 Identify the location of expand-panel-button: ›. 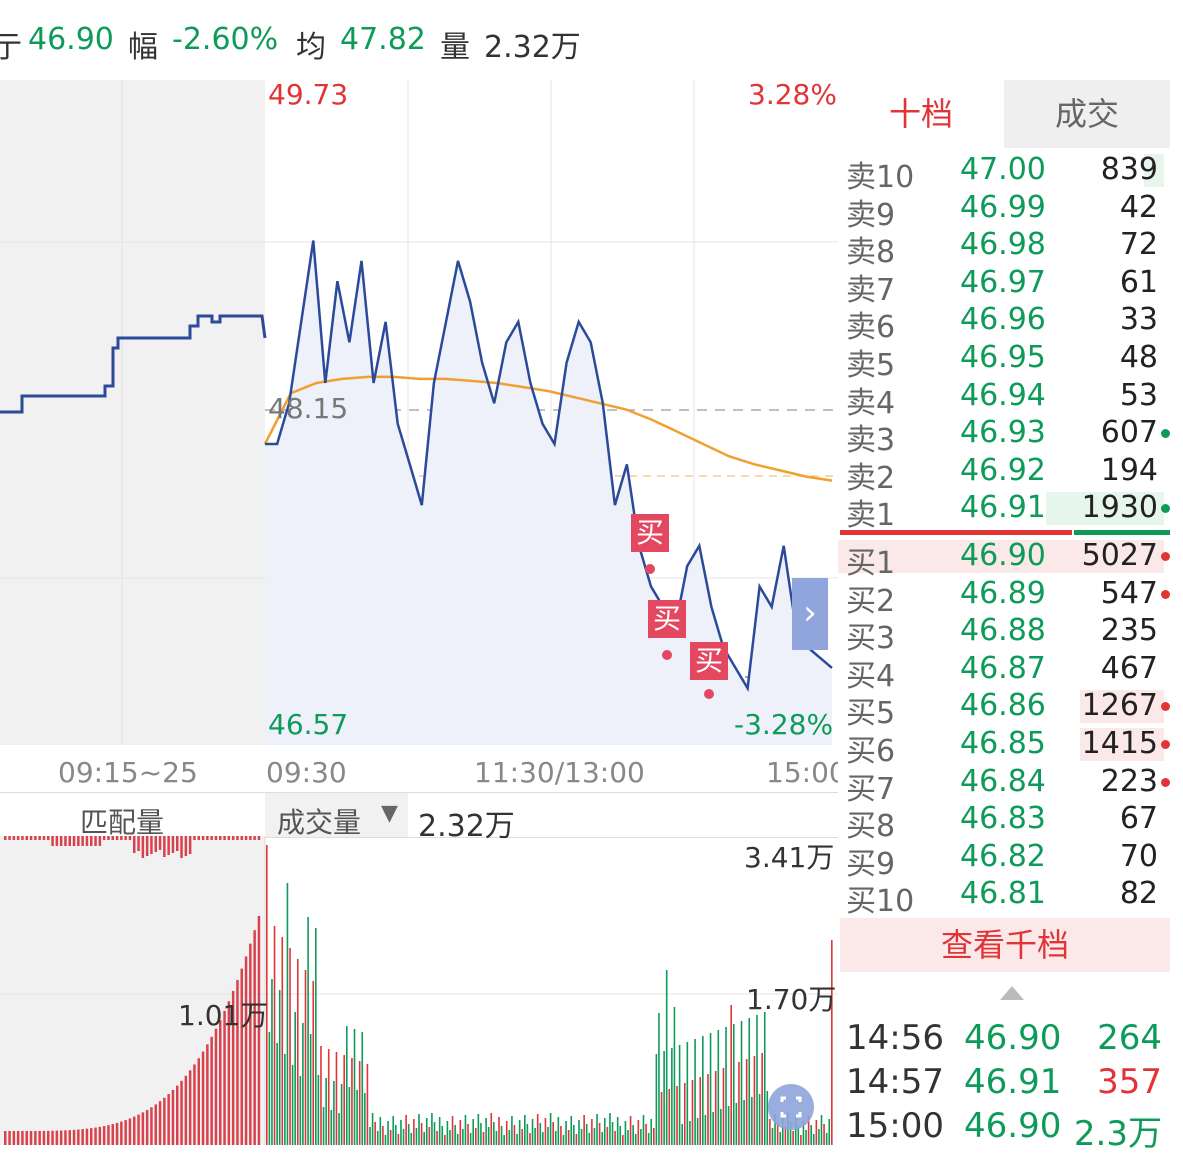
(810, 614).